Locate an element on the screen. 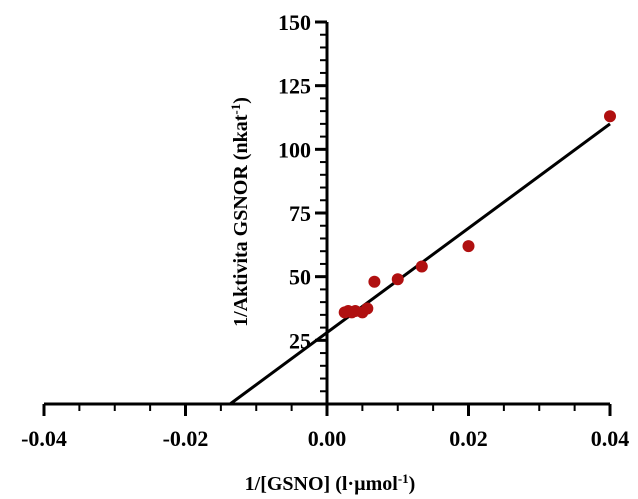 The image size is (638, 499). y-tick-label: 50 is located at coordinates (300, 277).